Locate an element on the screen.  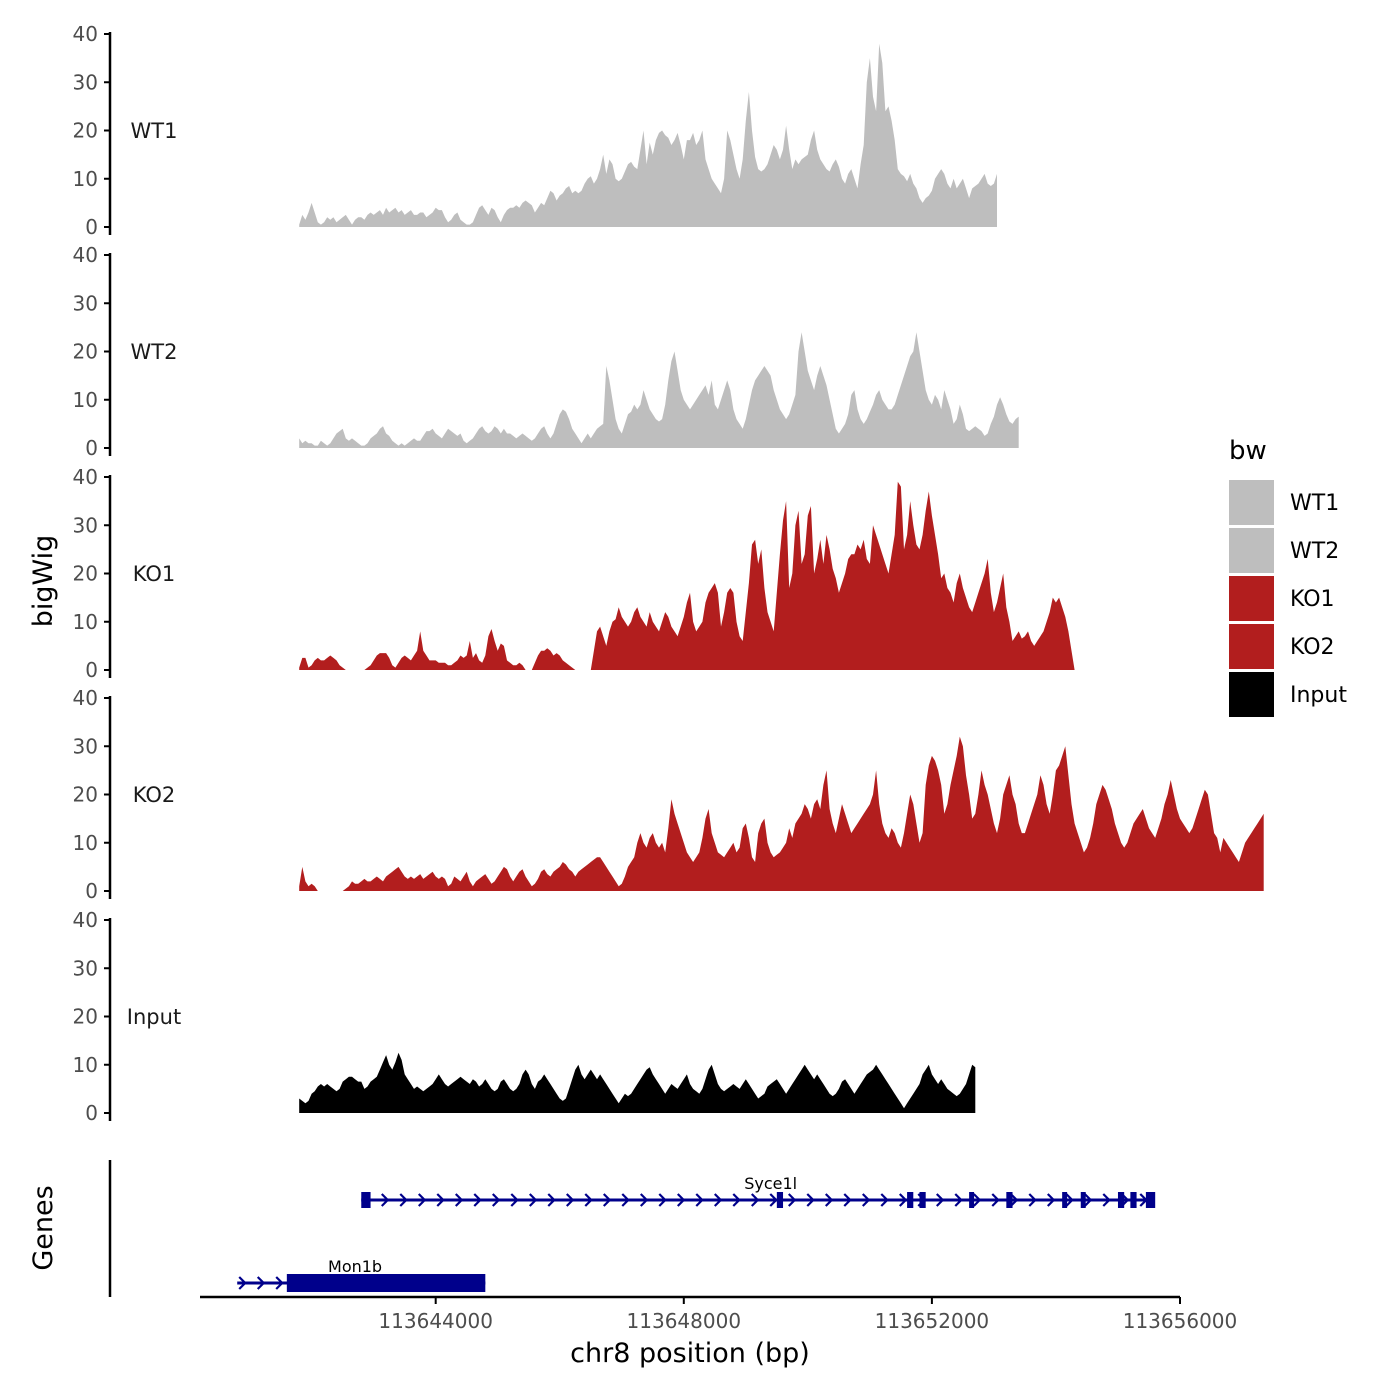
x-tick-label: 113656000 is located at coordinates (1180, 1321).